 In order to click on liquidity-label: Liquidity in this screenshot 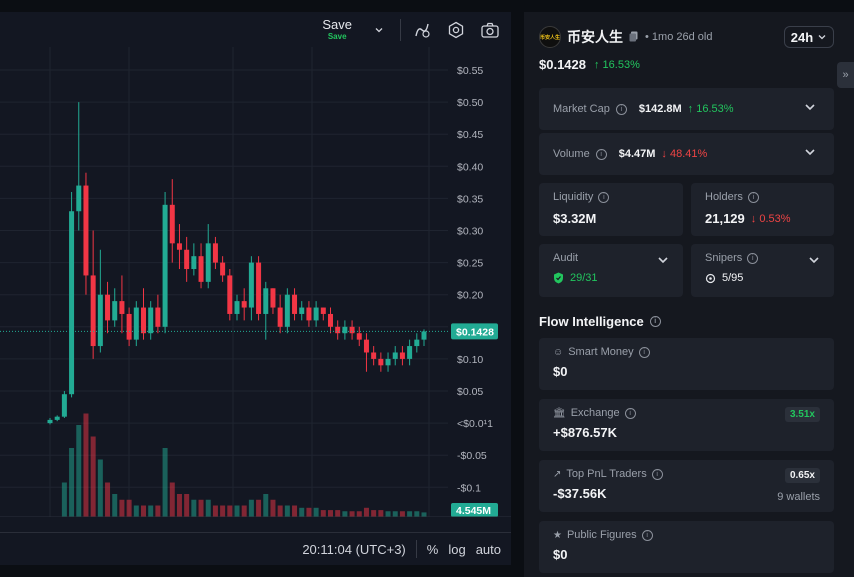, I will do `click(573, 197)`.